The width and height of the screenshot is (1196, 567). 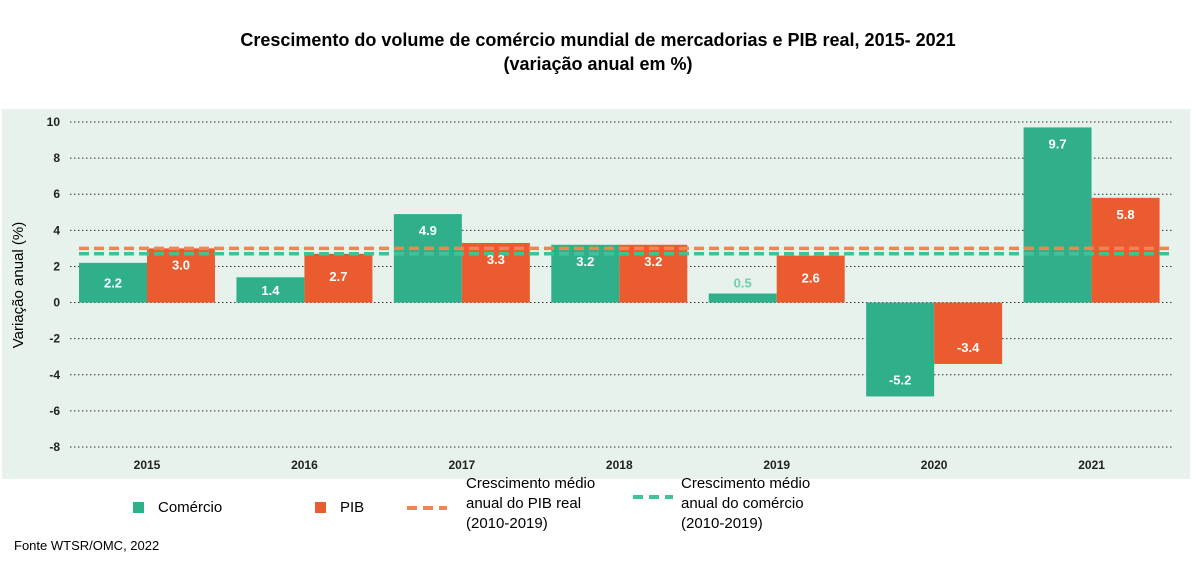 I want to click on y-tick-label: 4, so click(x=56, y=230).